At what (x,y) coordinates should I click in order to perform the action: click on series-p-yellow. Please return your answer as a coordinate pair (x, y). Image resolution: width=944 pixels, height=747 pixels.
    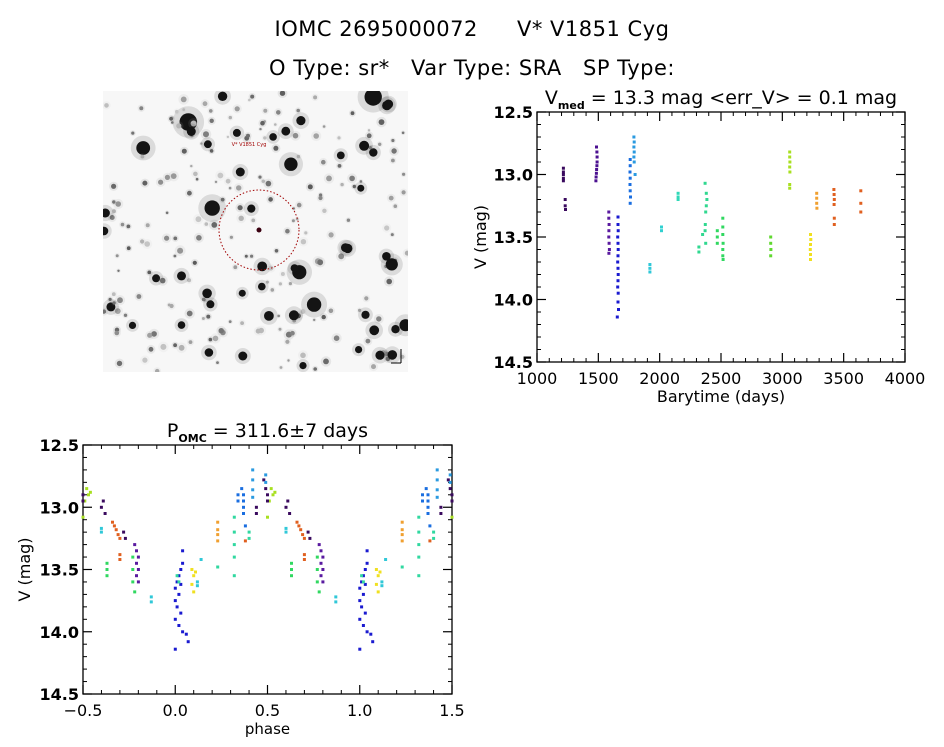
    Looking at the image, I should click on (286, 581).